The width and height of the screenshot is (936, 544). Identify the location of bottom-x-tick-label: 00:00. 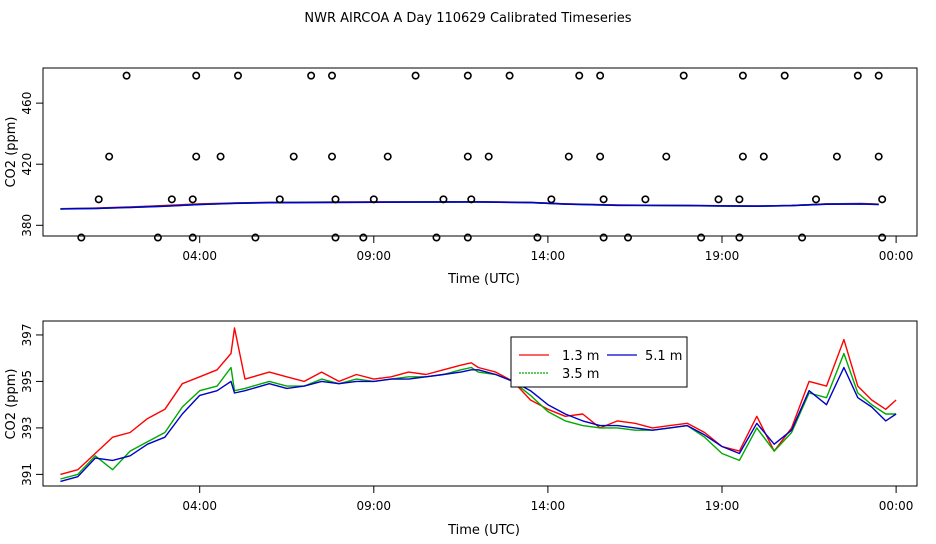
(896, 506).